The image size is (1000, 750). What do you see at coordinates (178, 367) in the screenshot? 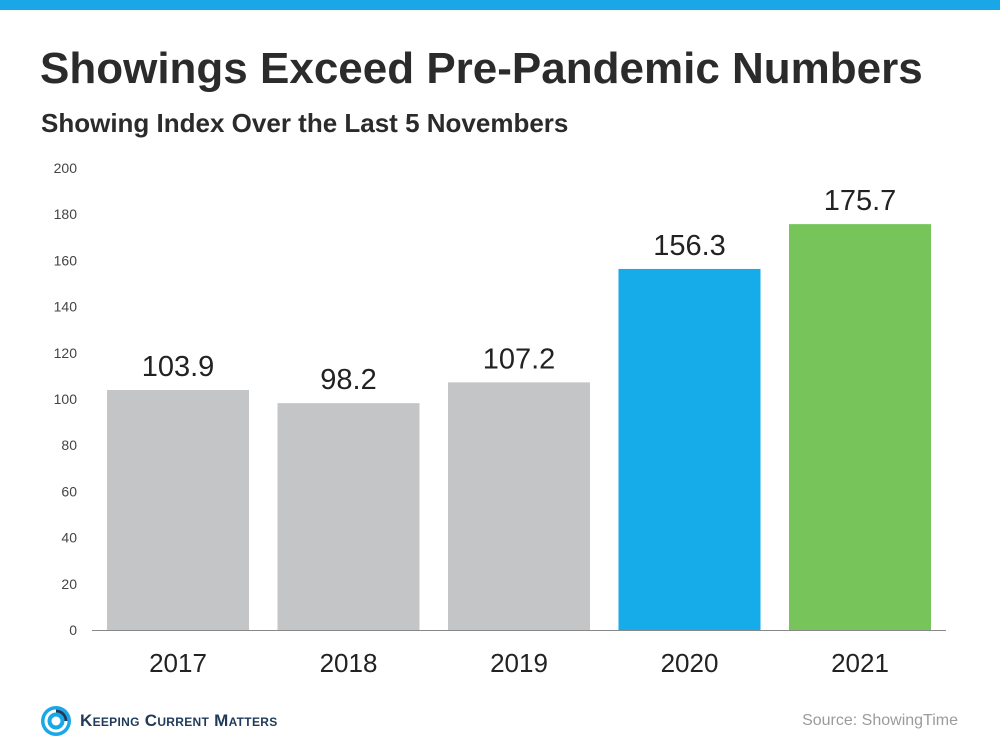
I see `data-label: 103.9` at bounding box center [178, 367].